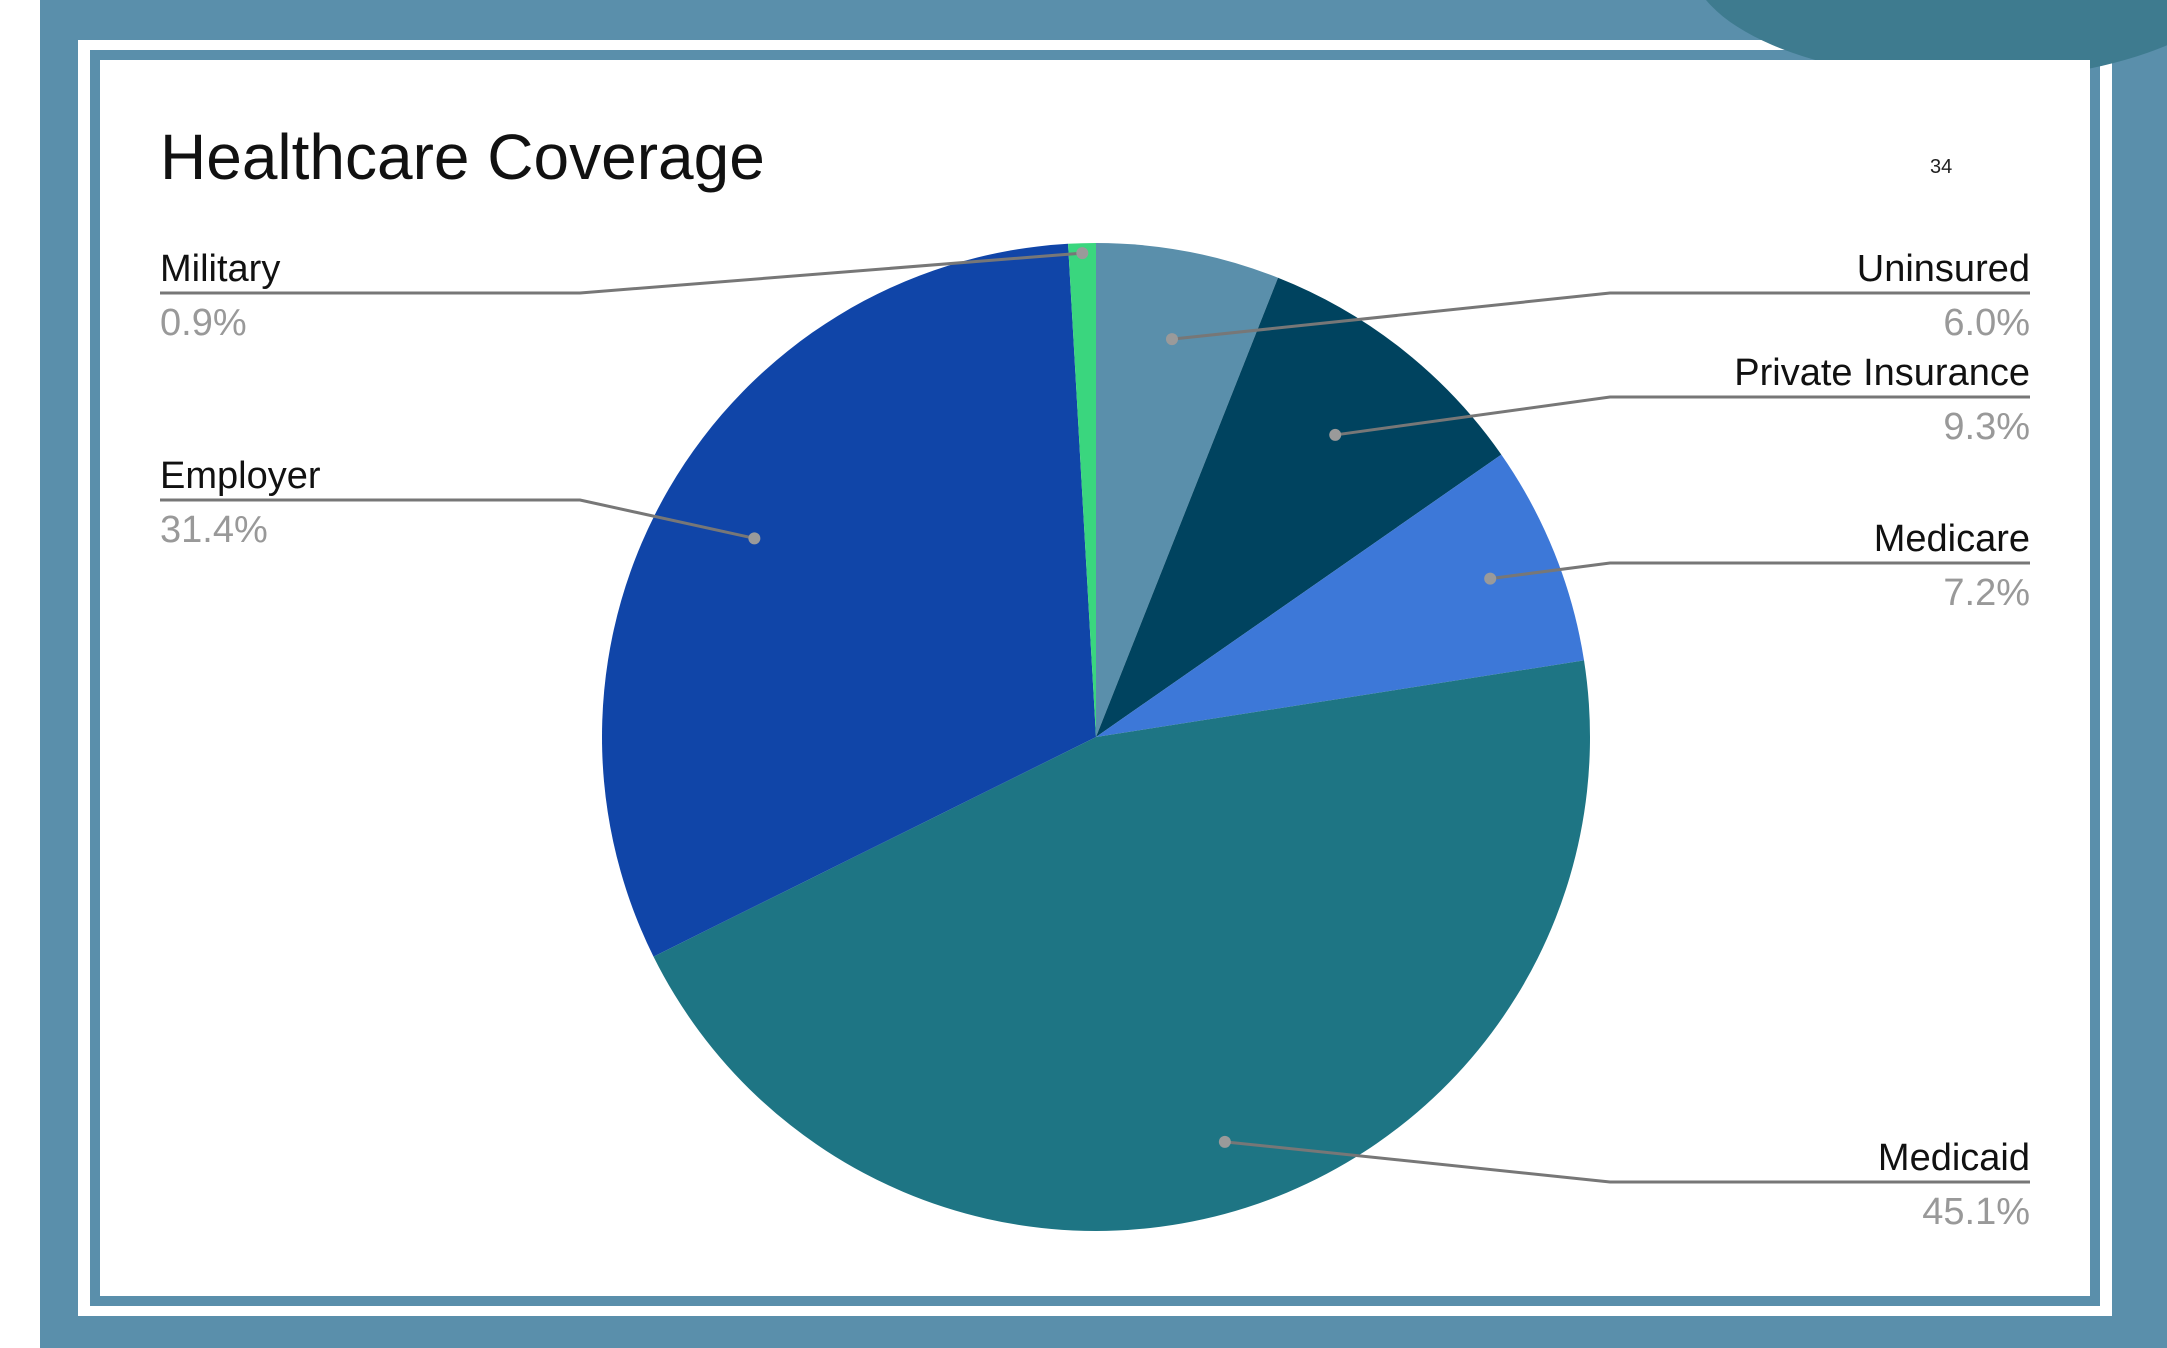 This screenshot has height=1348, width=2167. What do you see at coordinates (1952, 539) in the screenshot?
I see `slice-label-medicare: Medicare` at bounding box center [1952, 539].